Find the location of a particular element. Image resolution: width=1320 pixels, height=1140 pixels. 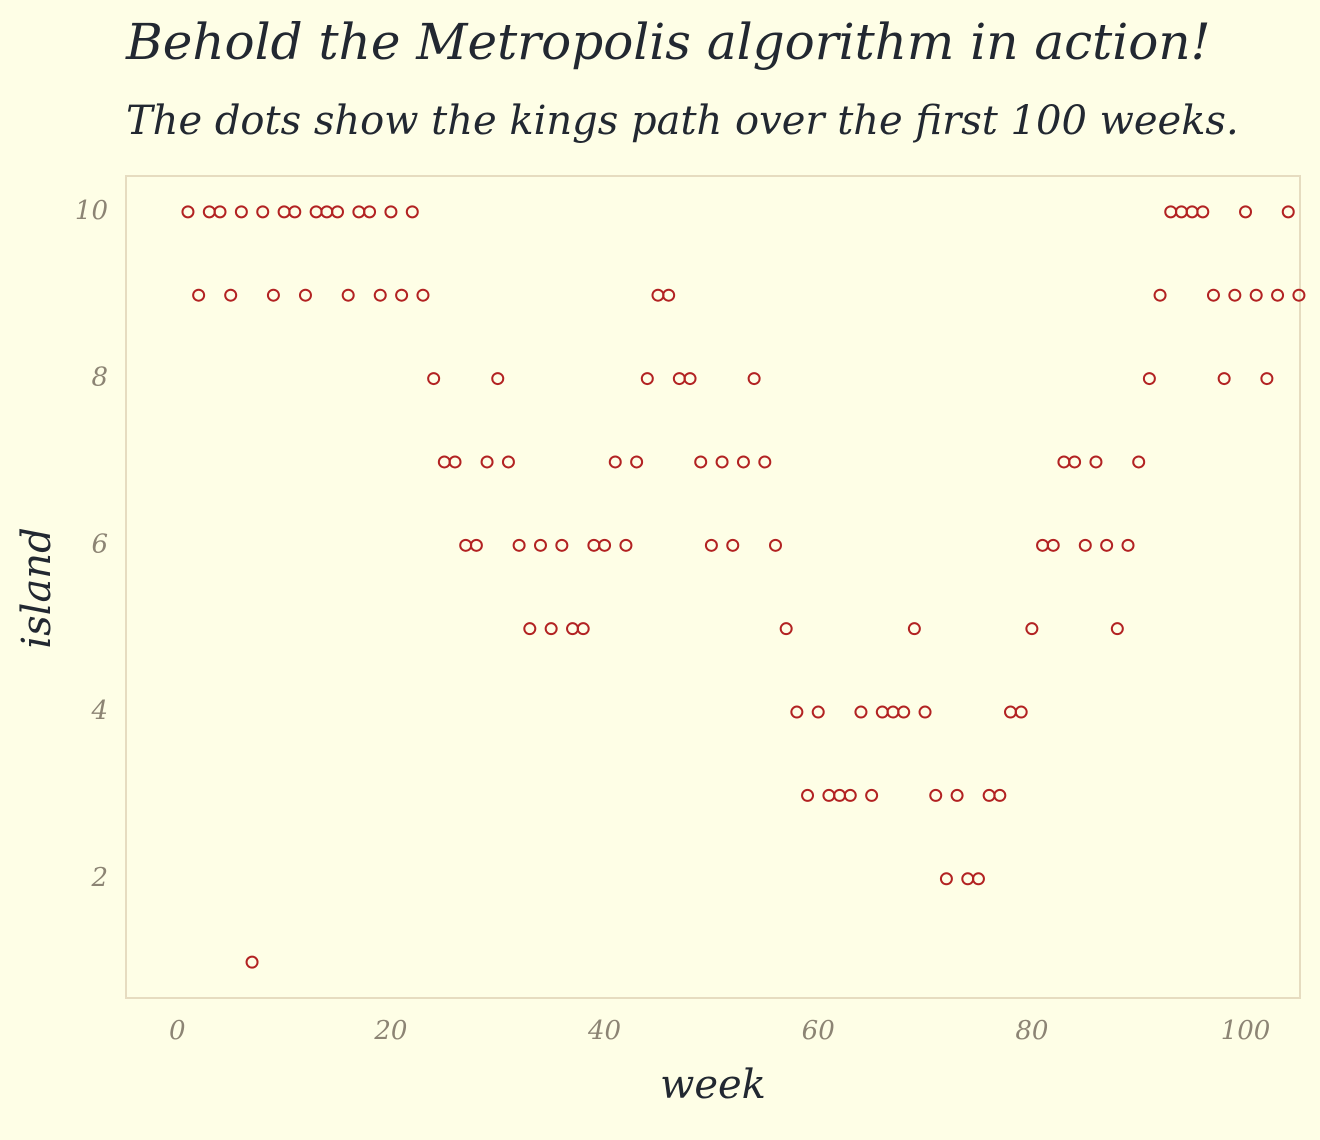

y-axis-label: island is located at coordinates (37, 587).